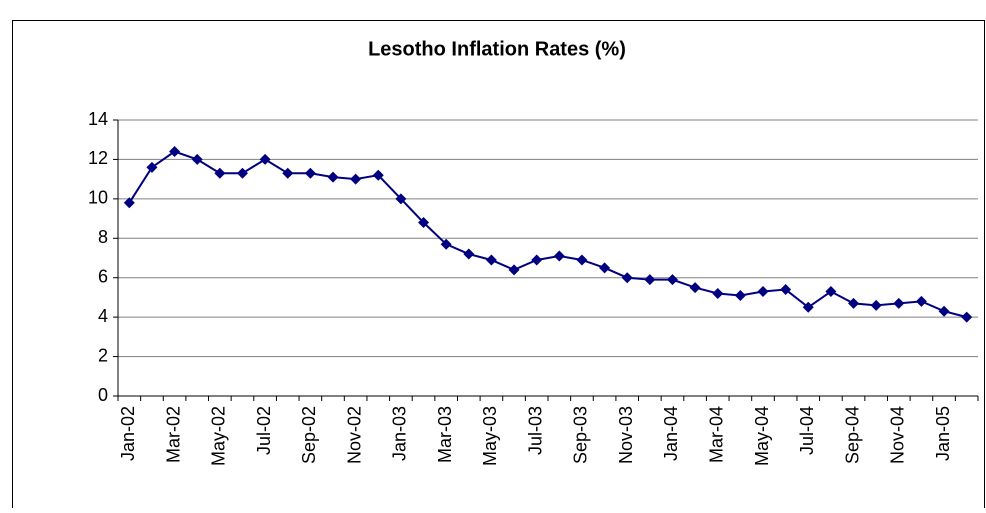 The height and width of the screenshot is (513, 986). I want to click on x-tick-label: Nov-02, so click(354, 435).